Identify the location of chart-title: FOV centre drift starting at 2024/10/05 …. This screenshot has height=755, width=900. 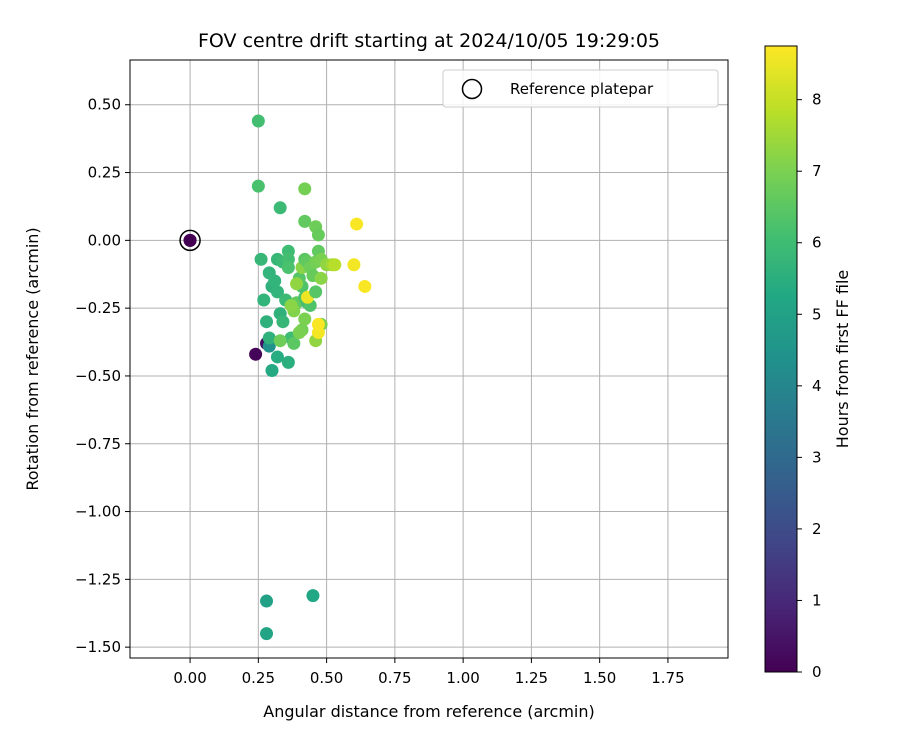
(429, 41).